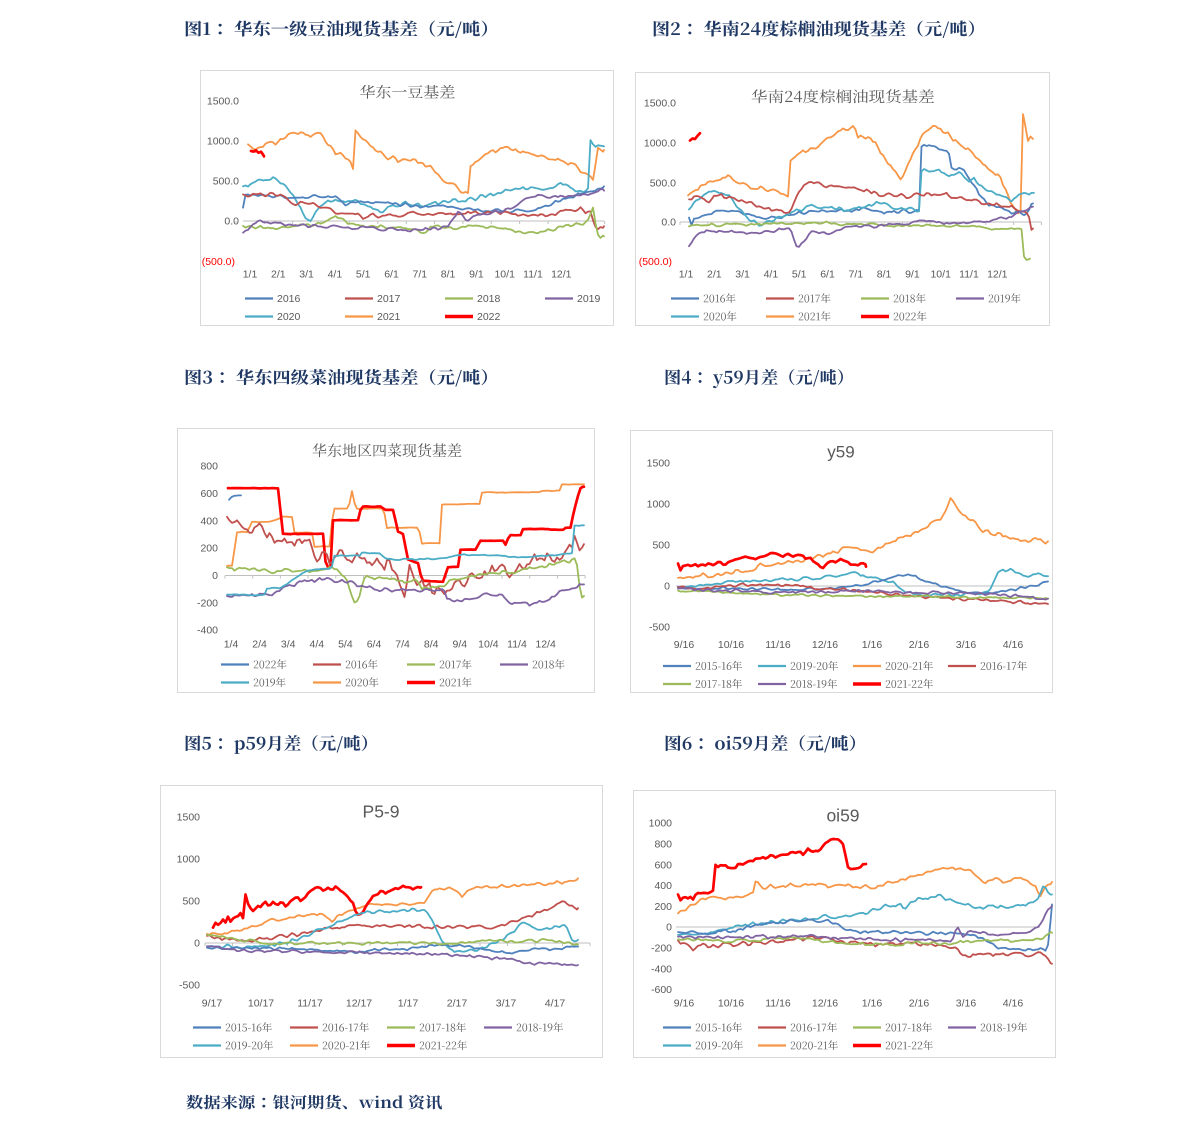  I want to click on svg-text: 11/4, so click(517, 645).